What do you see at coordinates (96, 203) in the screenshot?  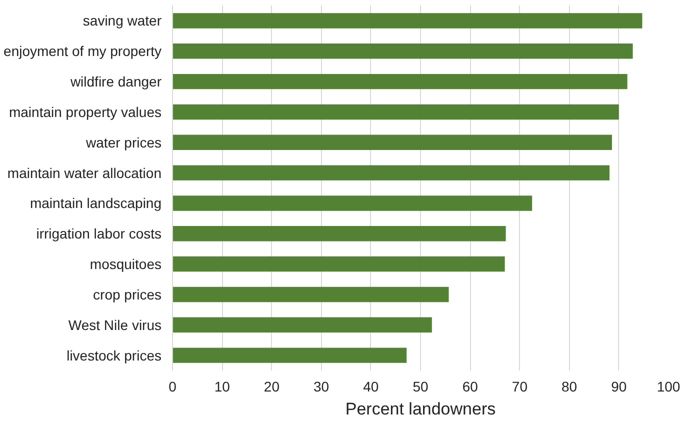 I see `y-tick-label: maintain landscaping` at bounding box center [96, 203].